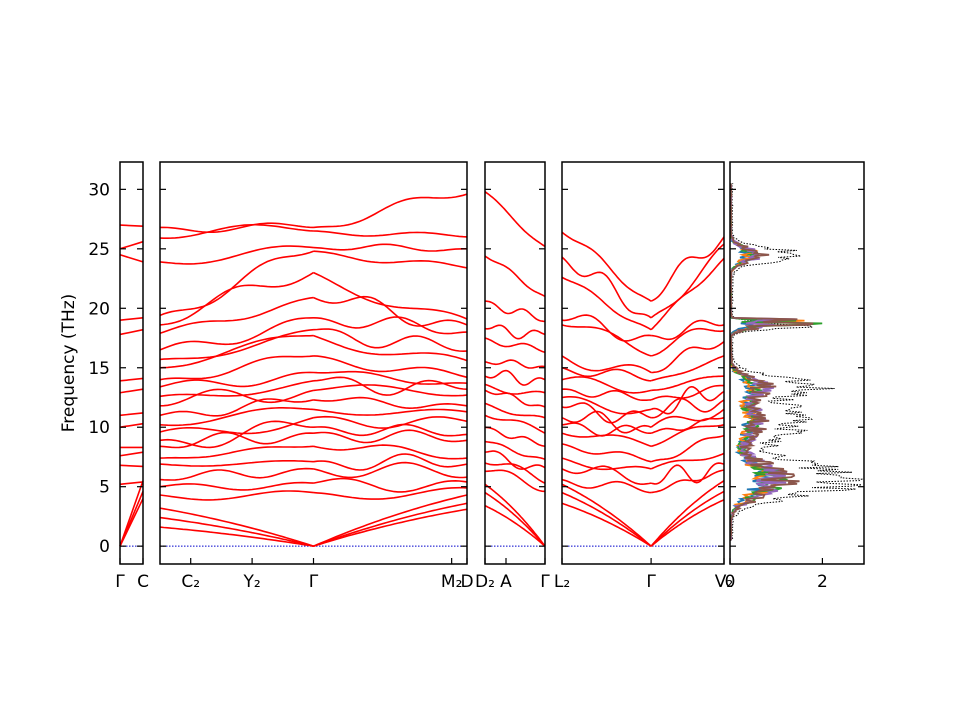  Describe the element at coordinates (99, 309) in the screenshot. I see `y-tick-label: 20` at that location.